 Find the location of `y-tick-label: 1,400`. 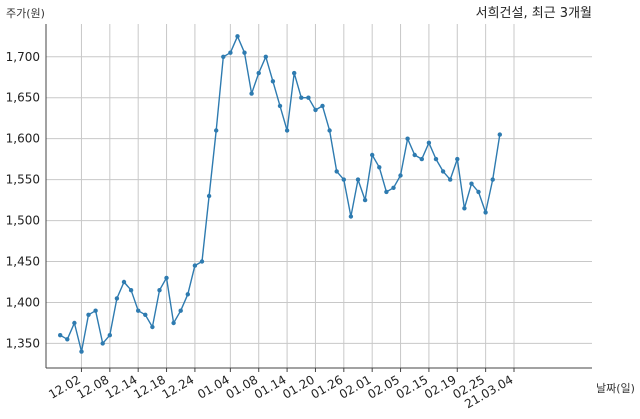

y-tick-label: 1,400 is located at coordinates (23, 302).